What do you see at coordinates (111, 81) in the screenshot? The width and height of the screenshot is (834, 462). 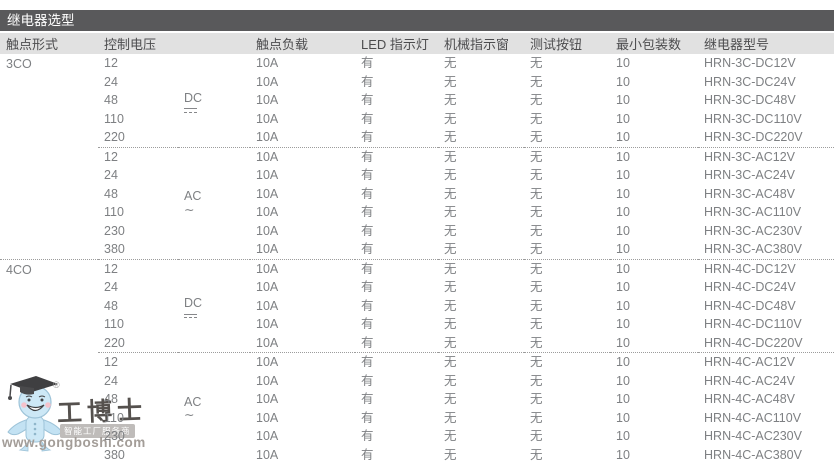 I see `cell-voltage: 24` at bounding box center [111, 81].